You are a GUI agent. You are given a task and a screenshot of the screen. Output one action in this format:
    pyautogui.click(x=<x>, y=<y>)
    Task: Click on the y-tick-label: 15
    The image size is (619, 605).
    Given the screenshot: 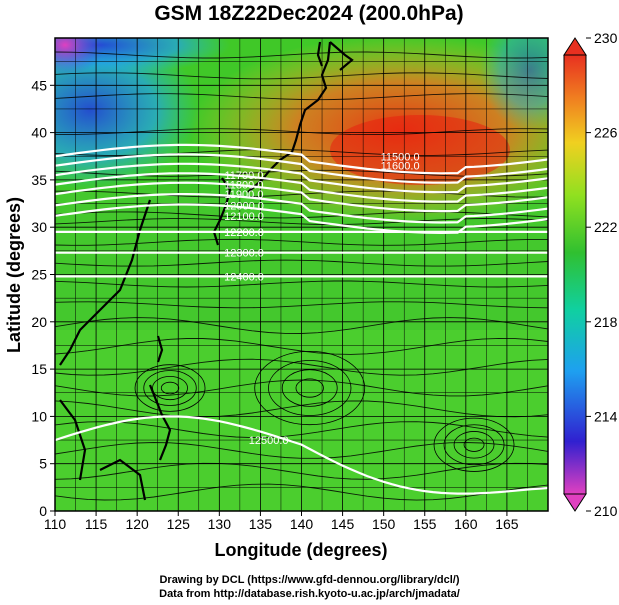 What is the action you would take?
    pyautogui.click(x=39, y=369)
    